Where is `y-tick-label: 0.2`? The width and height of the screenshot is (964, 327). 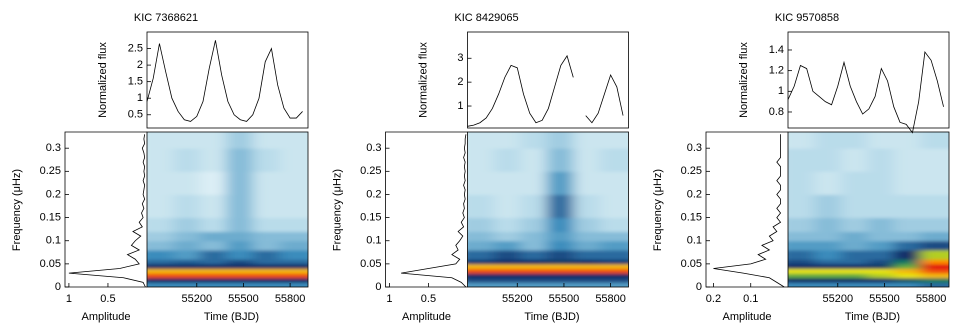
y-tick-label: 0.2 is located at coordinates (694, 194).